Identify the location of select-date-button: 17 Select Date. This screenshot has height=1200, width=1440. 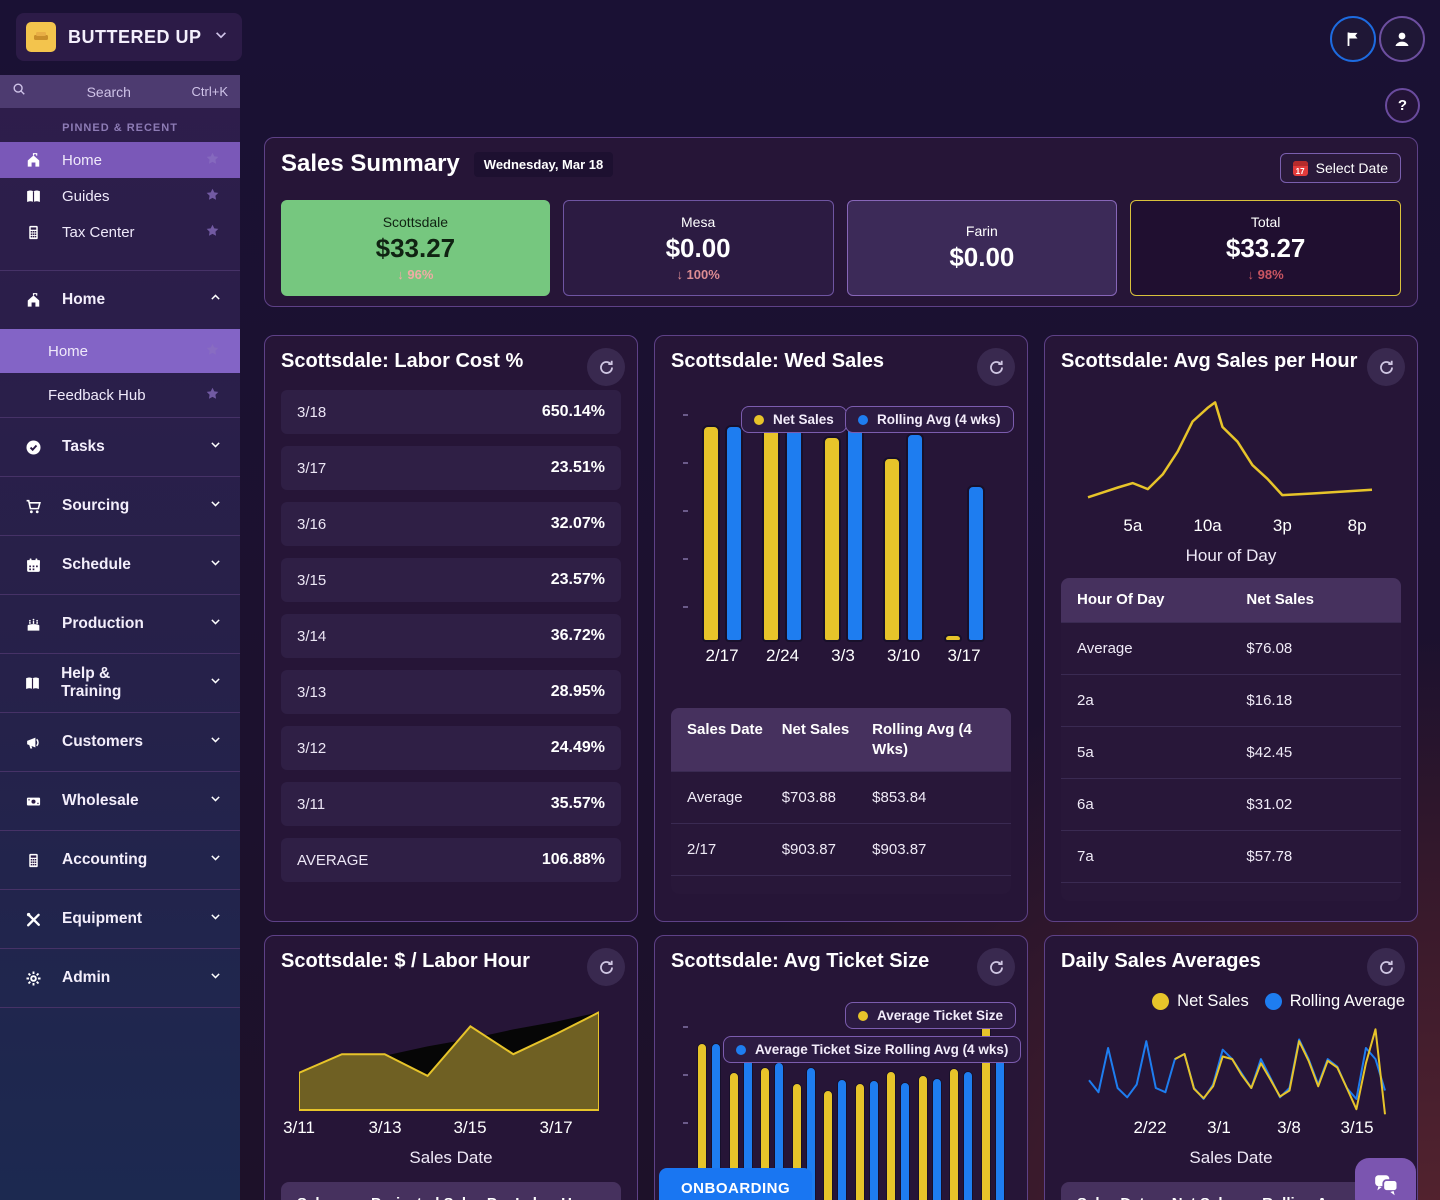
(1340, 168).